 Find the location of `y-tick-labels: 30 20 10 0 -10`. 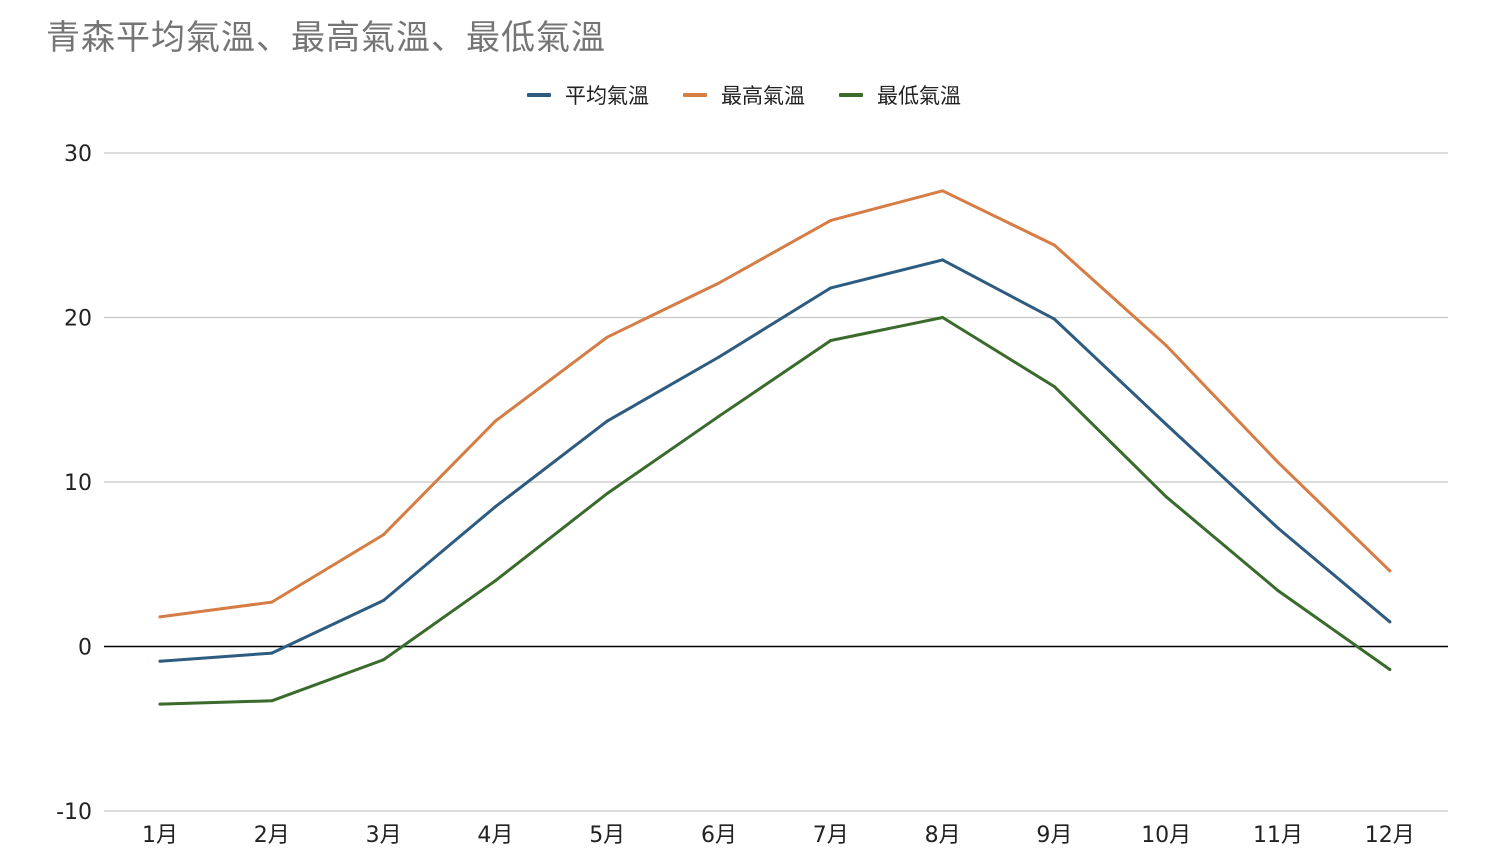

y-tick-labels: 30 20 10 0 -10 is located at coordinates (74, 483).